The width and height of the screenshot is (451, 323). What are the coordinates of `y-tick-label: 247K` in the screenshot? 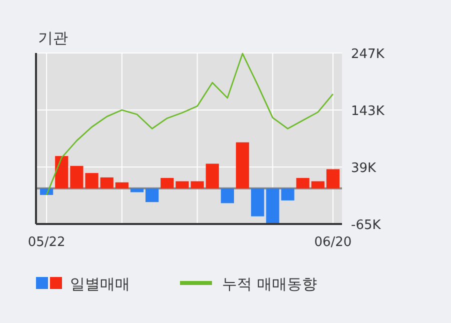 It's located at (368, 54).